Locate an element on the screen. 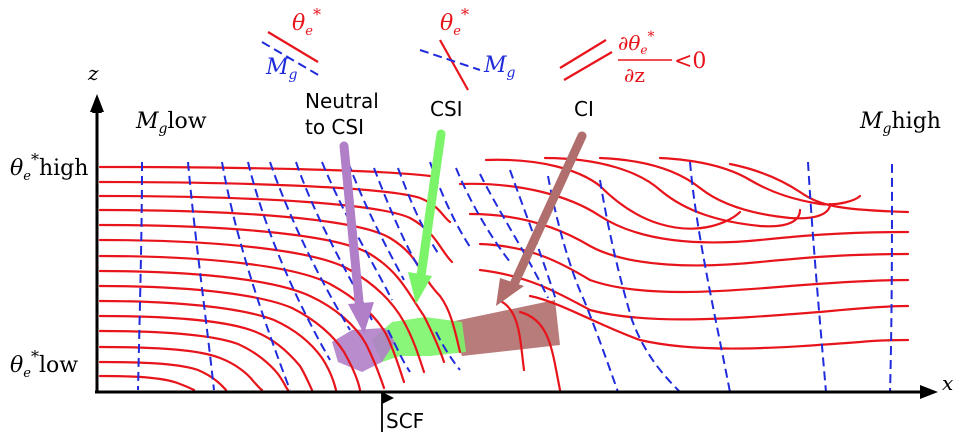  legend-ci: ∂θe* ∂z <0 CI is located at coordinates (632, 75).